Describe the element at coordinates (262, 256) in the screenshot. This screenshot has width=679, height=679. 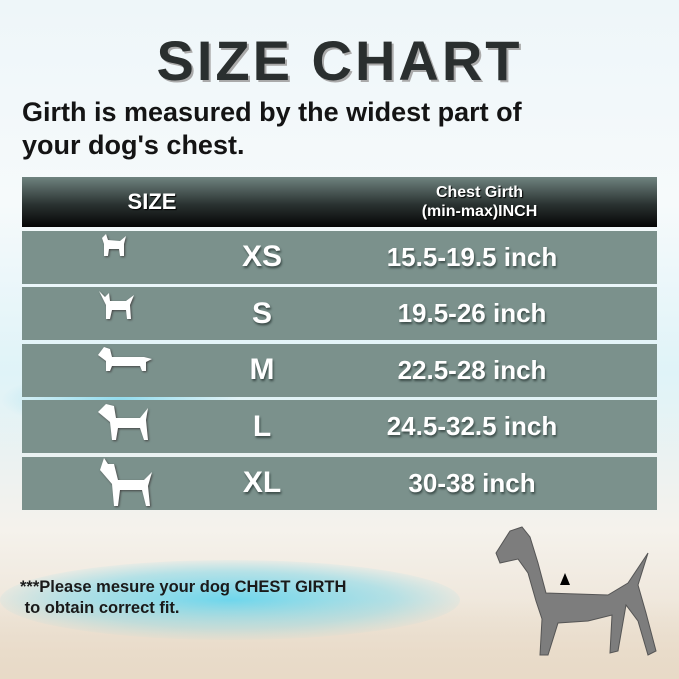
I see `size-label: XS` at that location.